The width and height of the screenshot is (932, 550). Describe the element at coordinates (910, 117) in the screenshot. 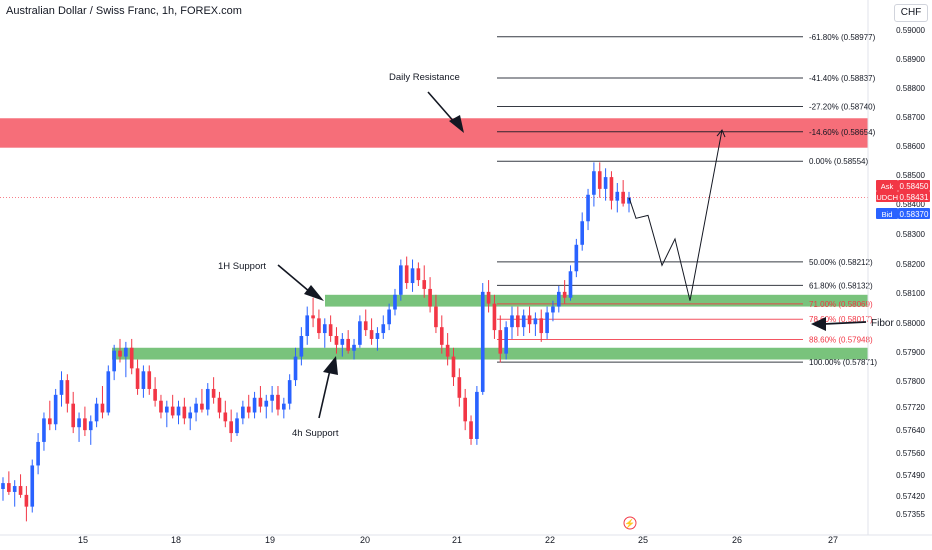

I see `y-tick-label: 0.58700` at that location.